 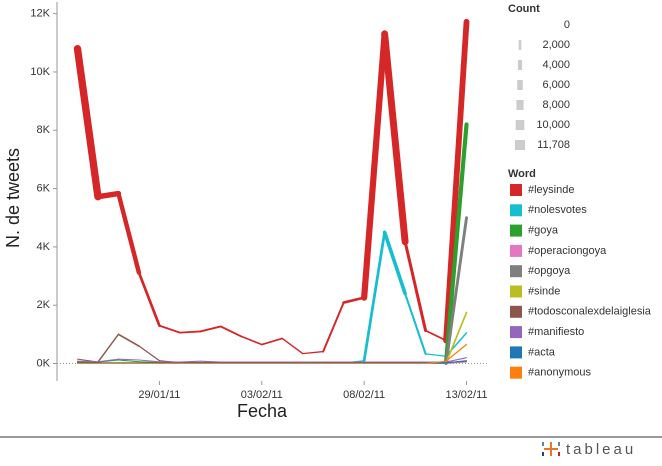 What do you see at coordinates (556, 332) in the screenshot?
I see `legend-label: #manifiesto` at bounding box center [556, 332].